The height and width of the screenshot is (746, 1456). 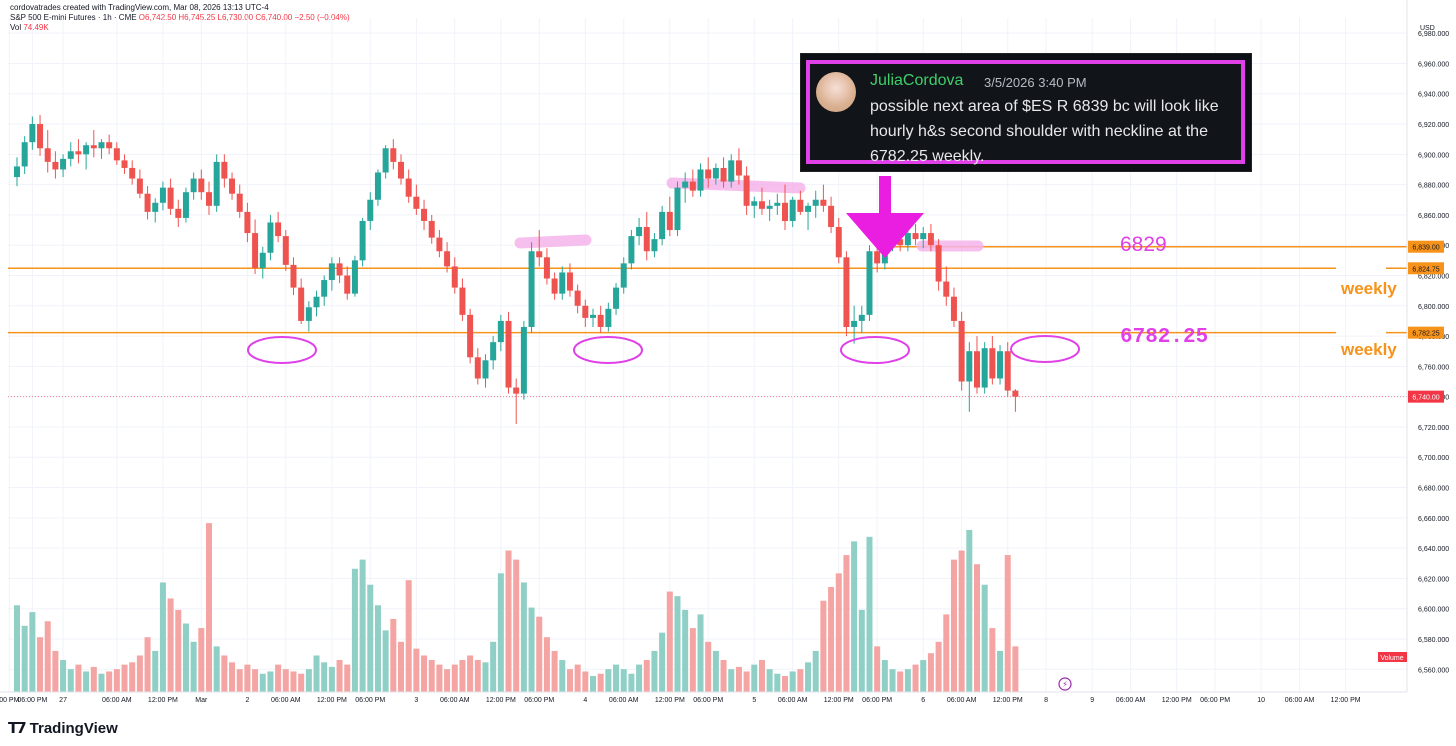 I want to click on time-tick-label: 00 PM, so click(x=10, y=700).